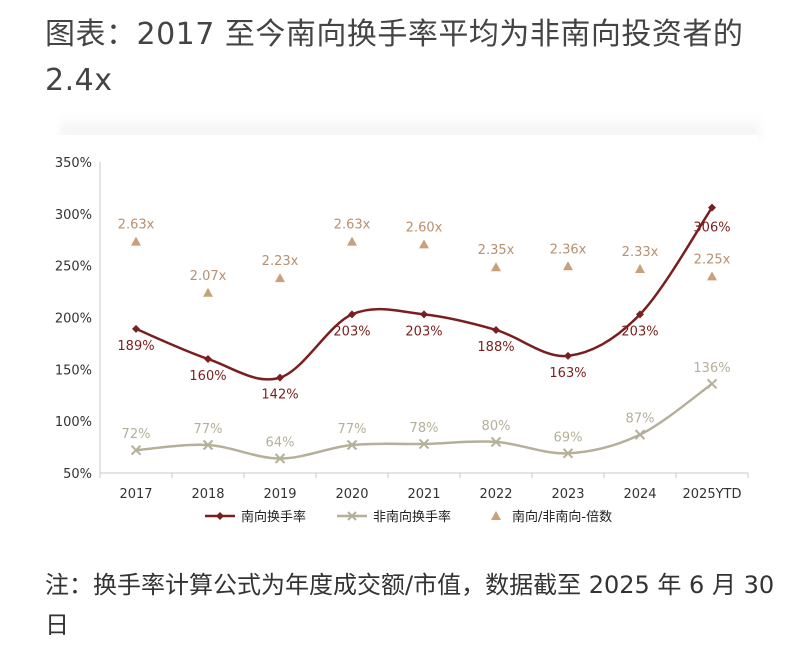  What do you see at coordinates (424, 428) in the screenshot?
I see `data-label-non-southbound: 78%` at bounding box center [424, 428].